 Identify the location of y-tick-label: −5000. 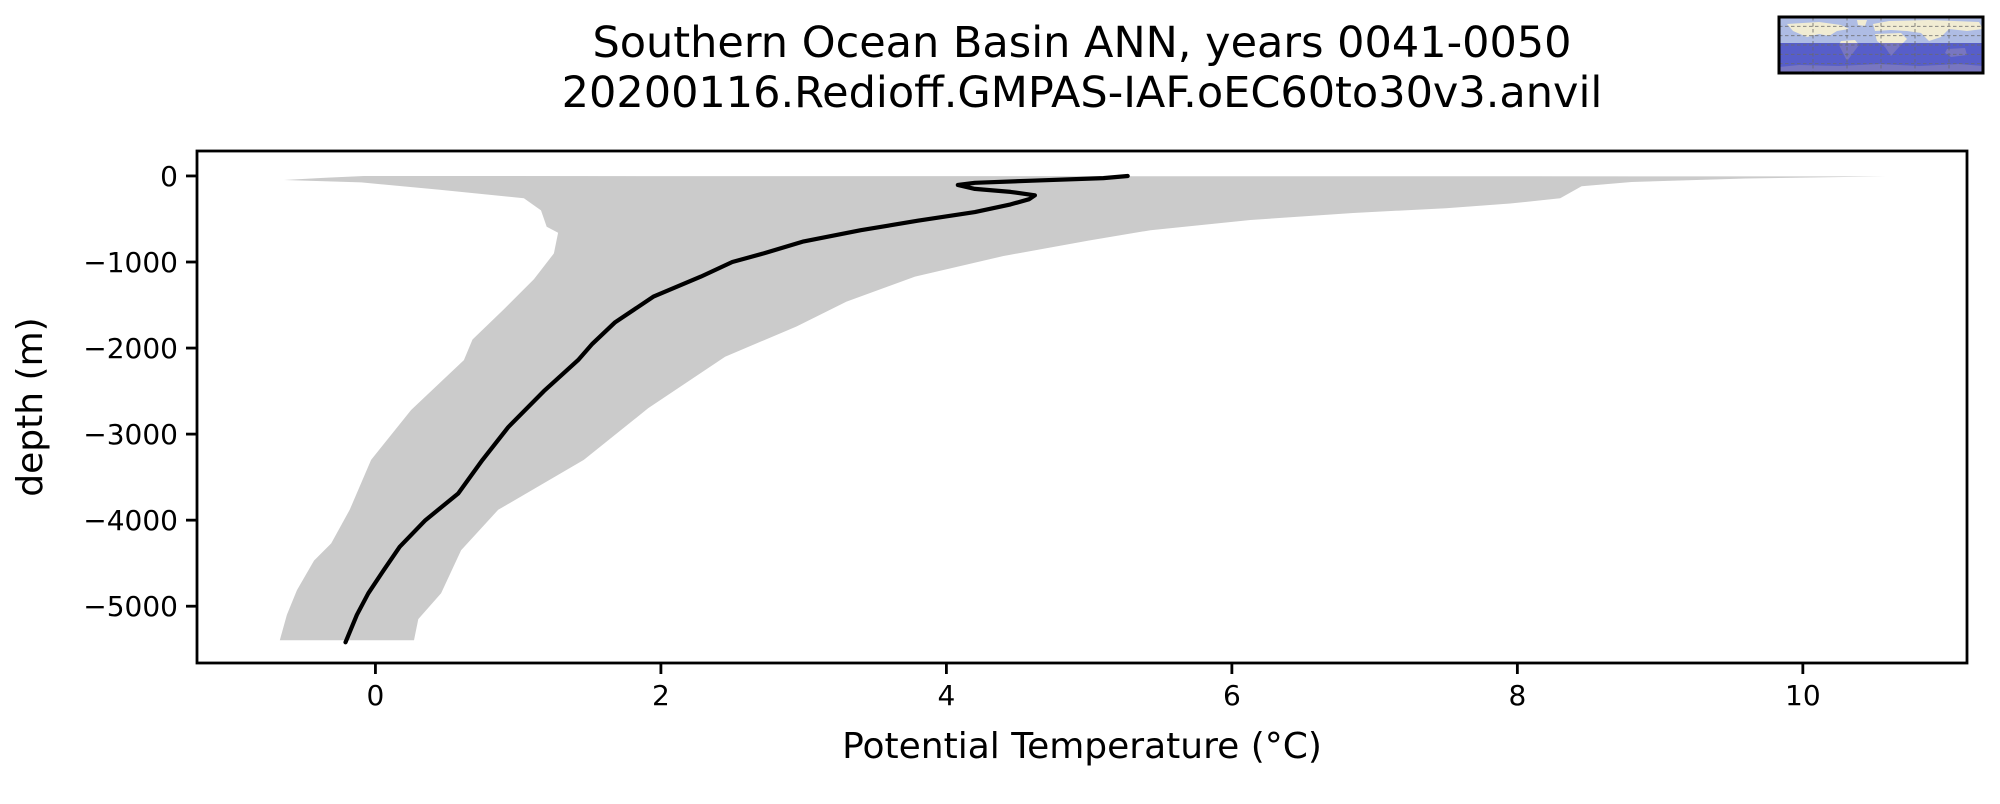
(130, 606).